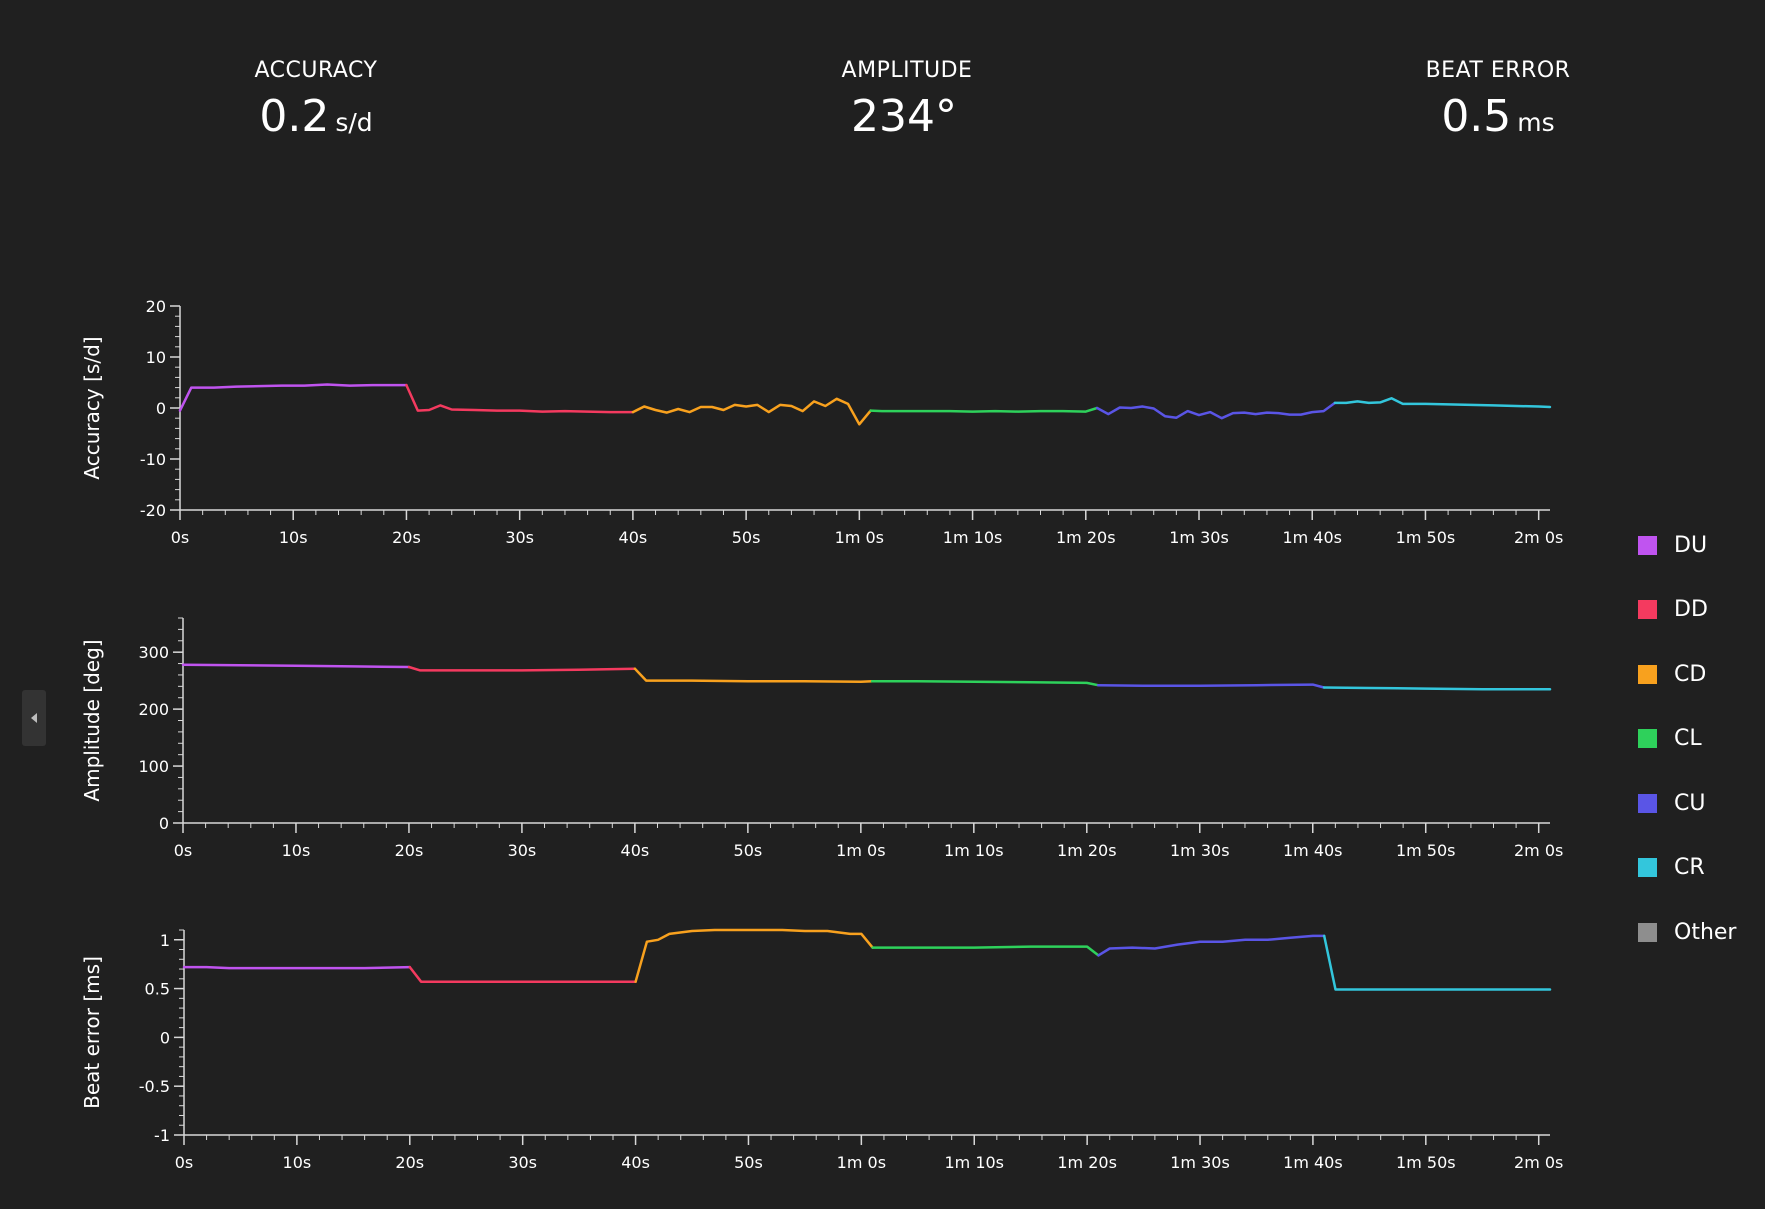 This screenshot has height=1209, width=1765. Describe the element at coordinates (165, 1037) in the screenshot. I see `beat-error-y-tick-label: 0` at that location.